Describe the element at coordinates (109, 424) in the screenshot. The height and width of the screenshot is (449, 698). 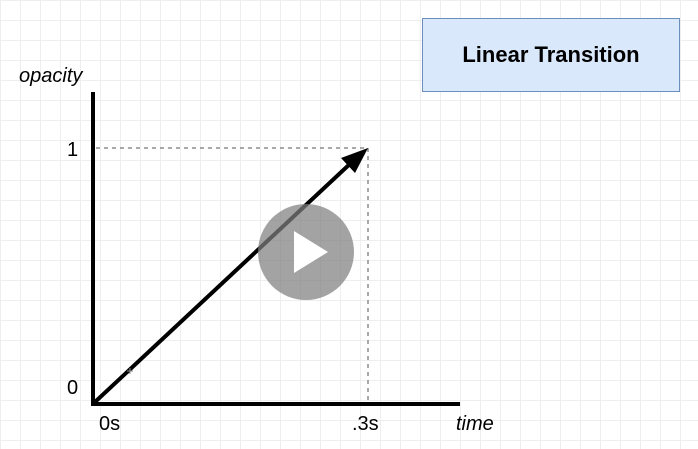
I see `x-tick-0s: 0s` at that location.